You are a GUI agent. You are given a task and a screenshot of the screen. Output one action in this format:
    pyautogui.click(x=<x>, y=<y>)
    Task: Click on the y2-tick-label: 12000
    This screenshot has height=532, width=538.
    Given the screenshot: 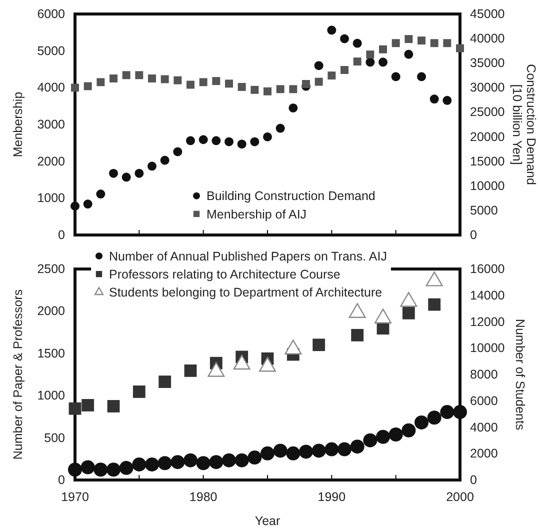 What is the action you would take?
    pyautogui.click(x=487, y=321)
    